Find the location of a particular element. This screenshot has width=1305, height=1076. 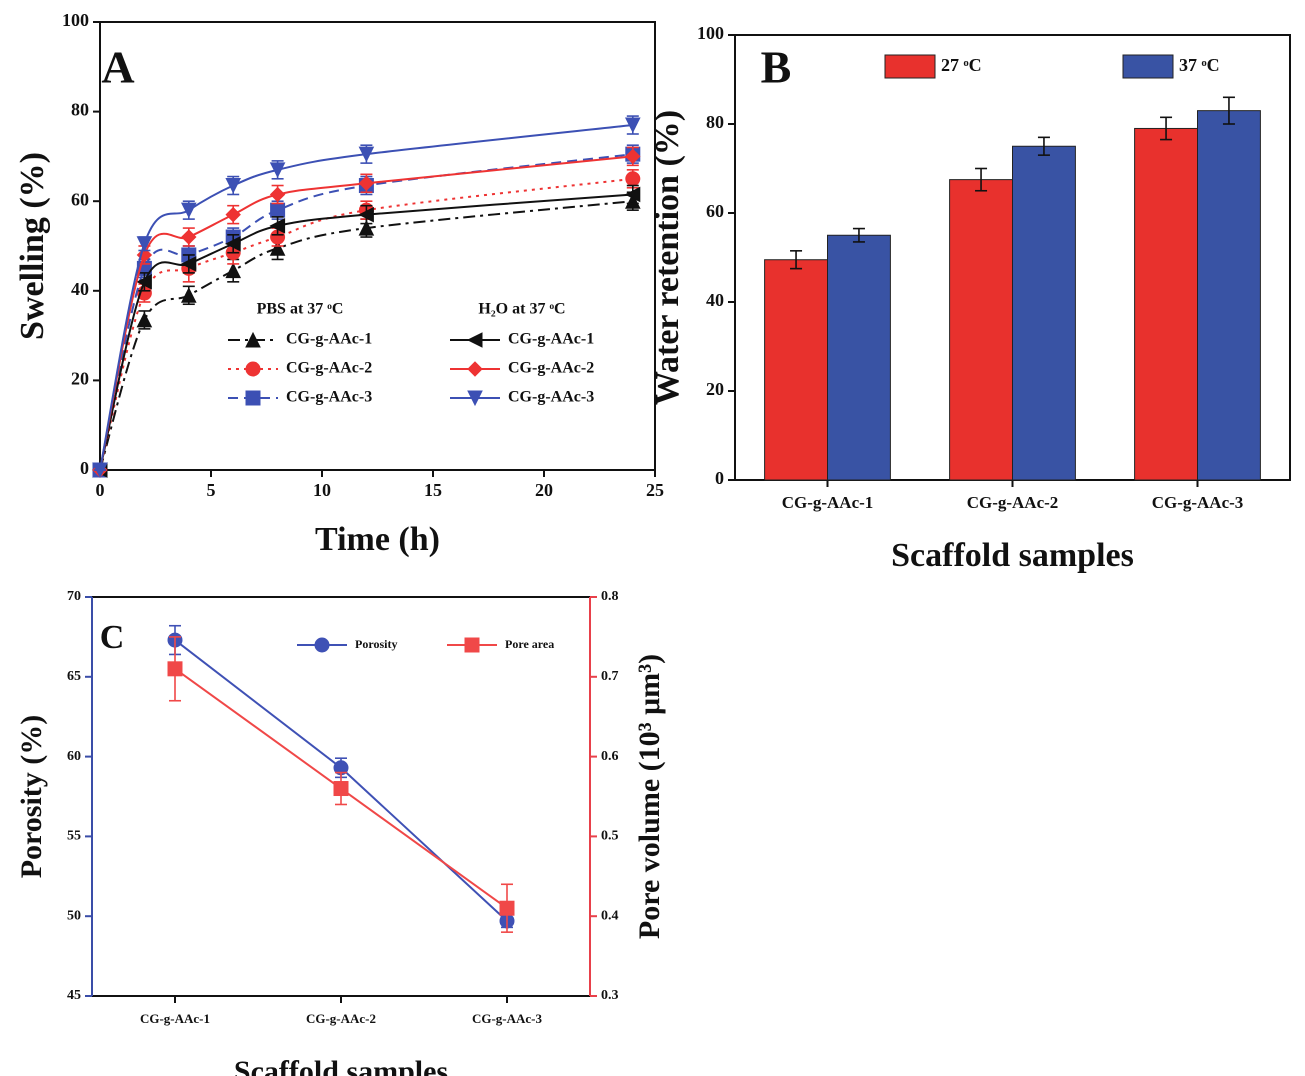

y-tick-label: 50 is located at coordinates (74, 915).